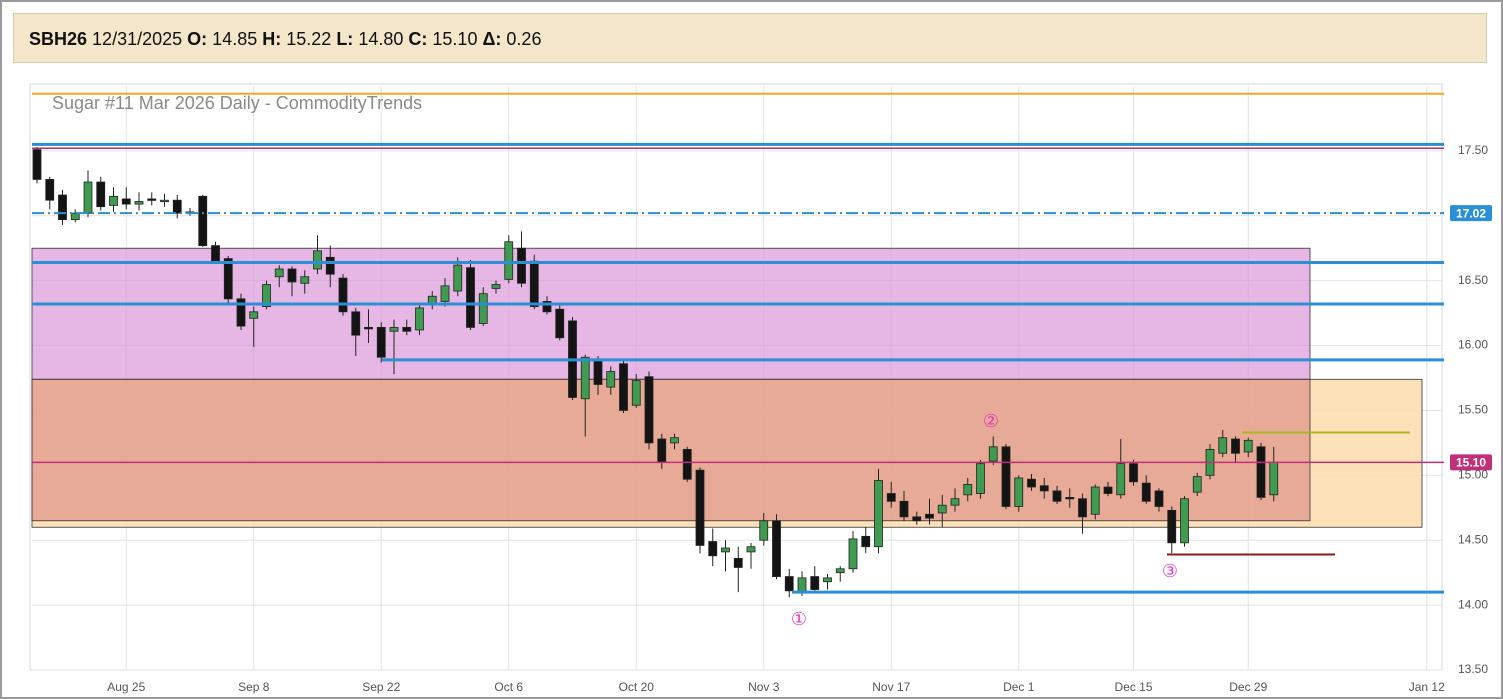 The height and width of the screenshot is (699, 1503). I want to click on x-tick-label: Oct 20, so click(637, 687).